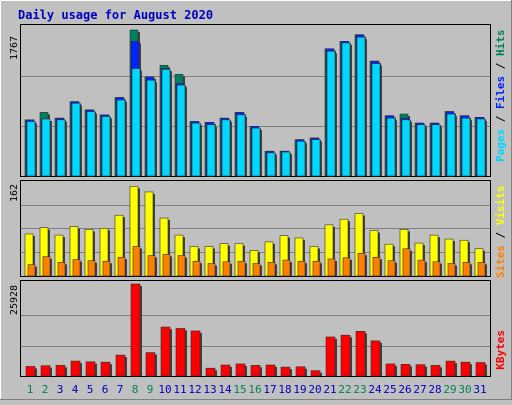  What do you see at coordinates (419, 389) in the screenshot?
I see `x-tick-label: 27` at bounding box center [419, 389].